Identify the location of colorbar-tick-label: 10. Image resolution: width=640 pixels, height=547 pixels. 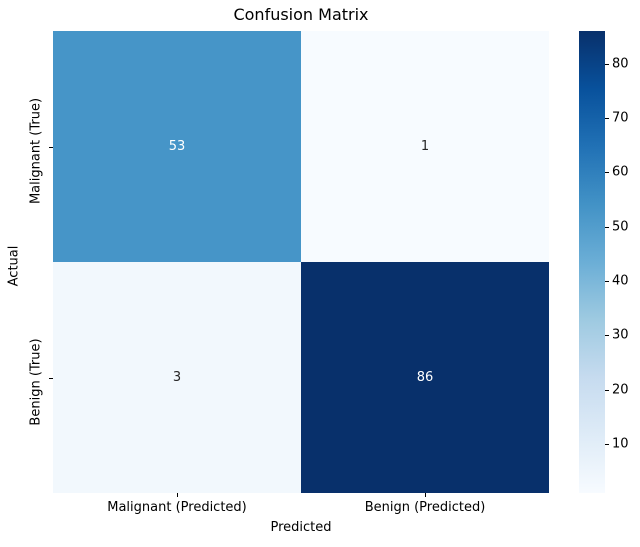
(620, 444).